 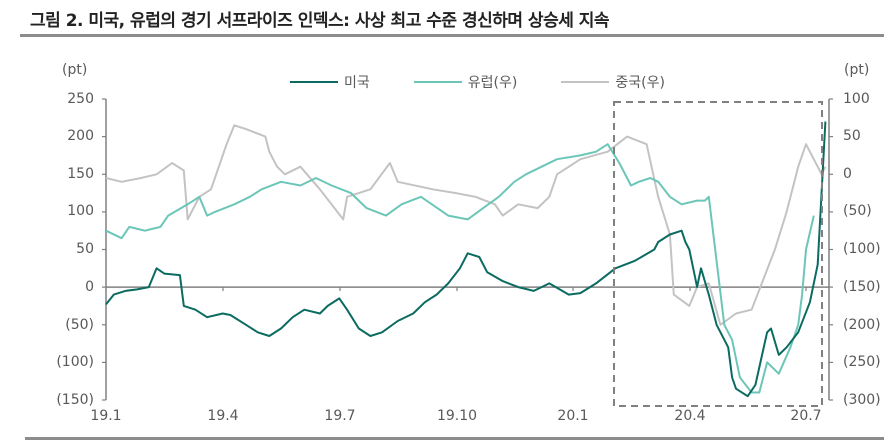 What do you see at coordinates (573, 416) in the screenshot?
I see `x-tick: 20.1` at bounding box center [573, 416].